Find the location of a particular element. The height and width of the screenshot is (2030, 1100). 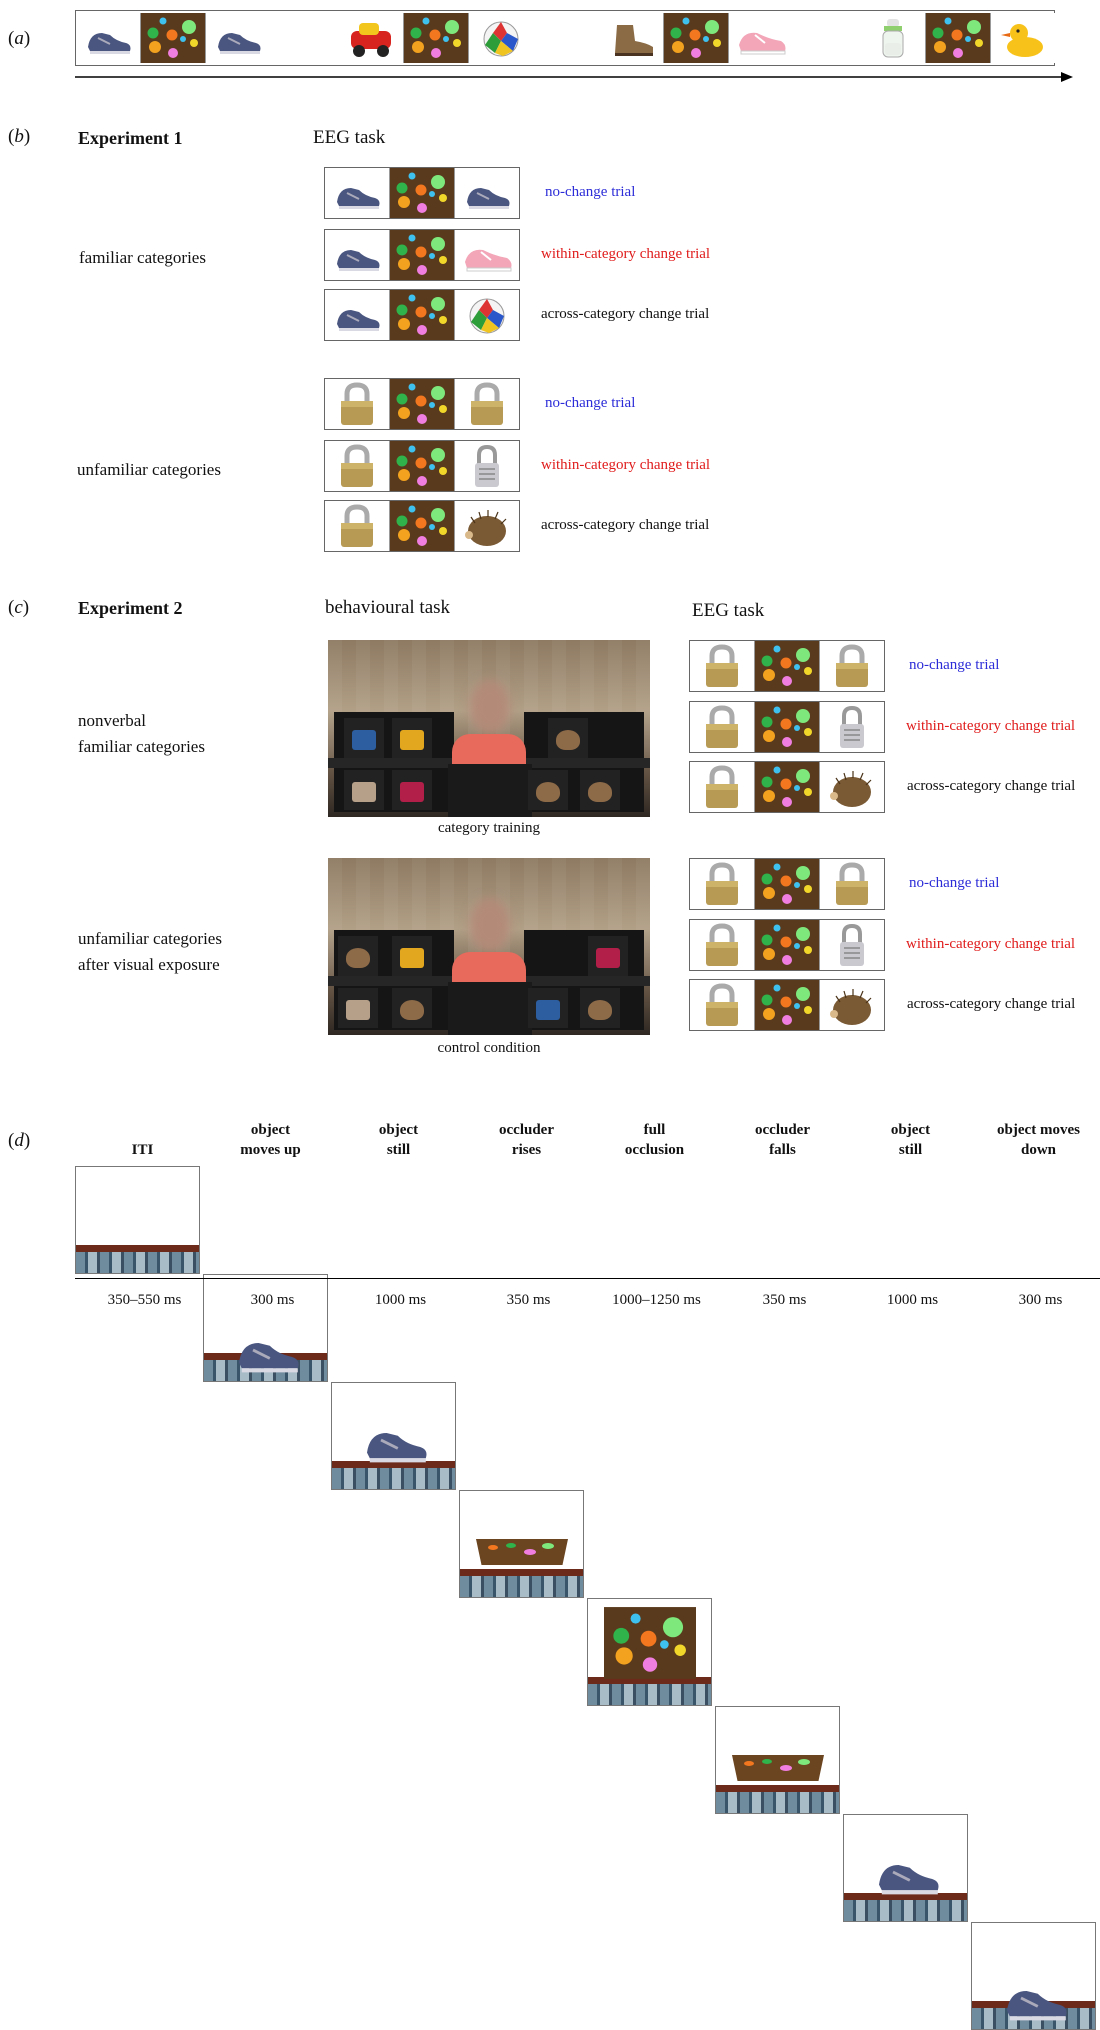

time-axis is located at coordinates (587, 1278).